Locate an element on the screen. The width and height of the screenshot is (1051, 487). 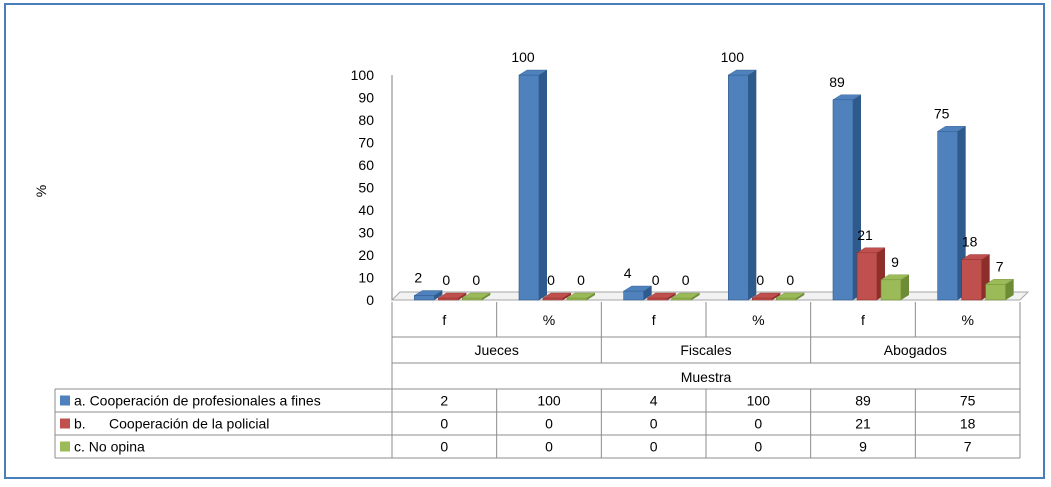
legend-label: c. No opina is located at coordinates (109, 447).